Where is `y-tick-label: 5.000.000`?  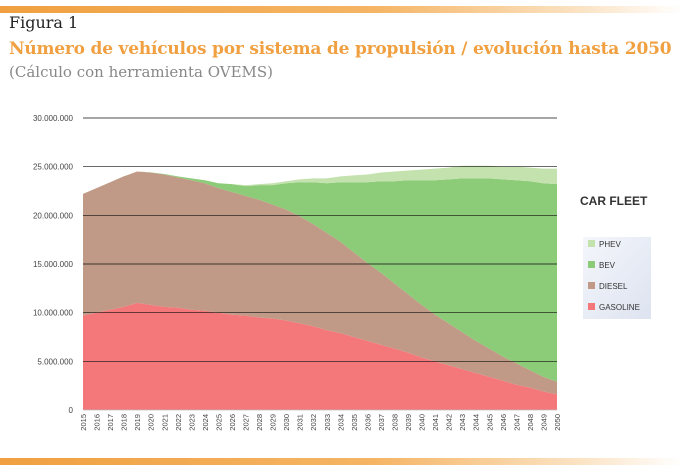
y-tick-label: 5.000.000 is located at coordinates (55, 361).